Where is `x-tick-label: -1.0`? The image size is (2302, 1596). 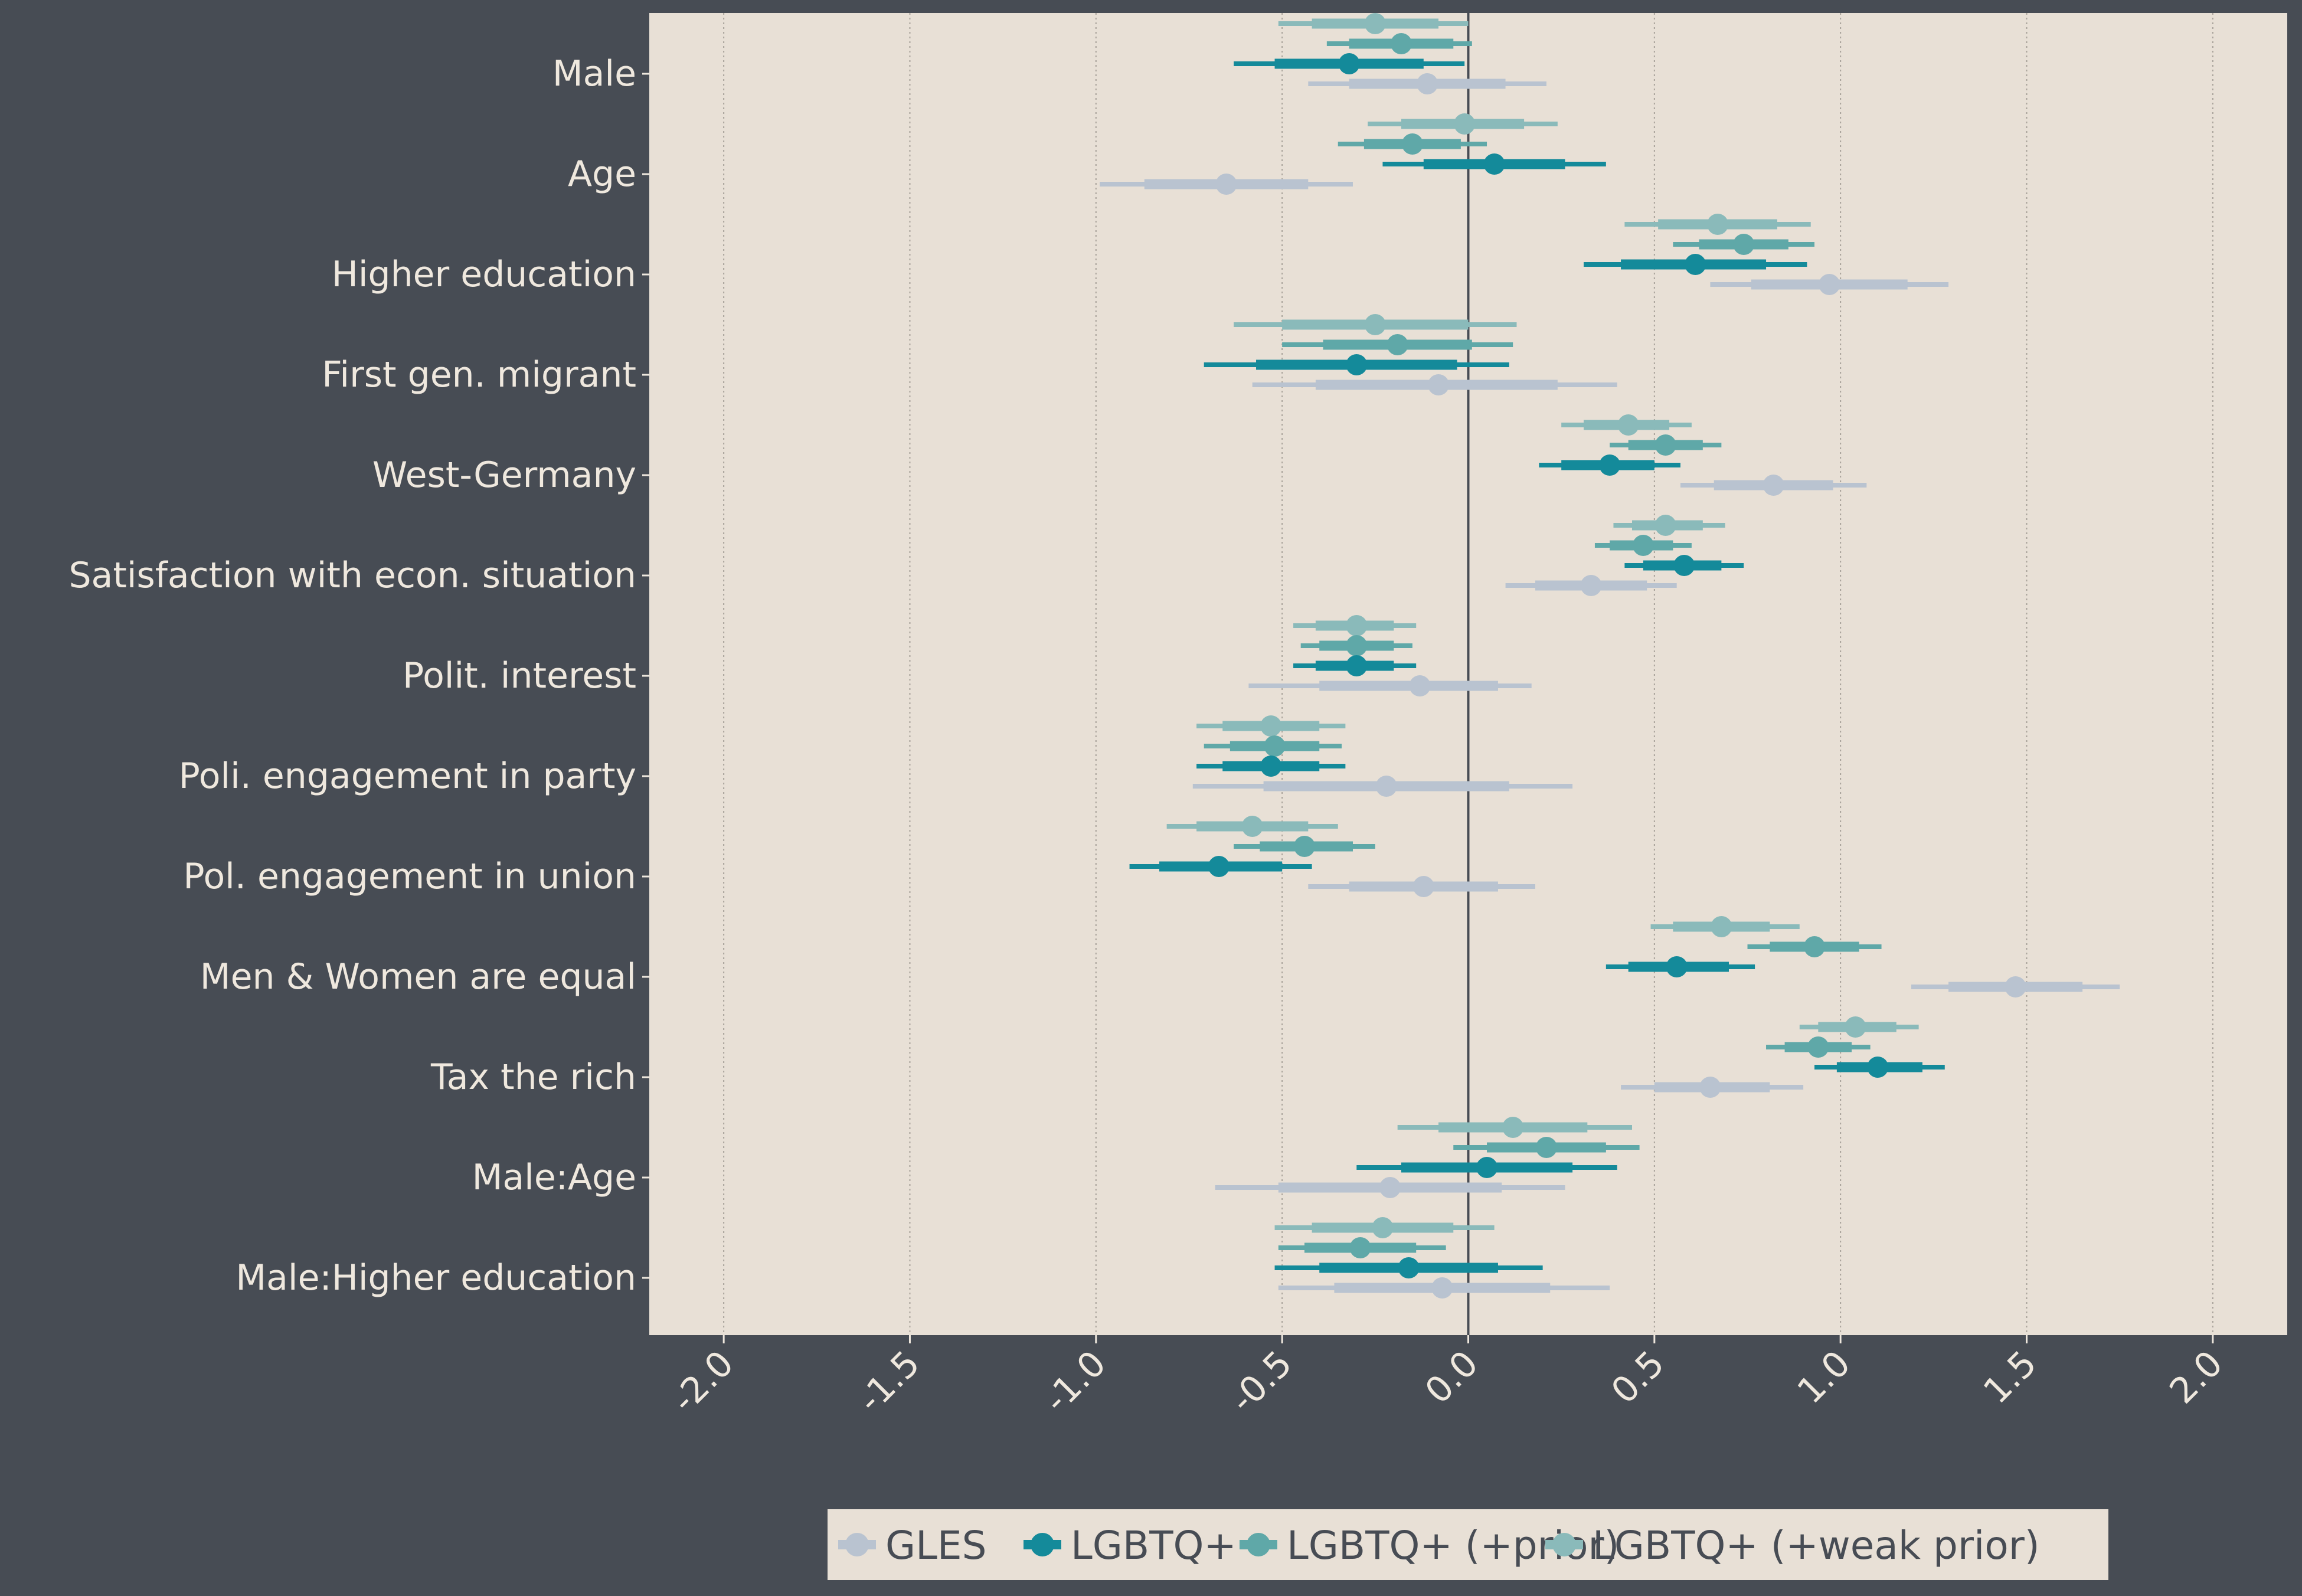 x-tick-label: -1.0 is located at coordinates (1075, 1382).